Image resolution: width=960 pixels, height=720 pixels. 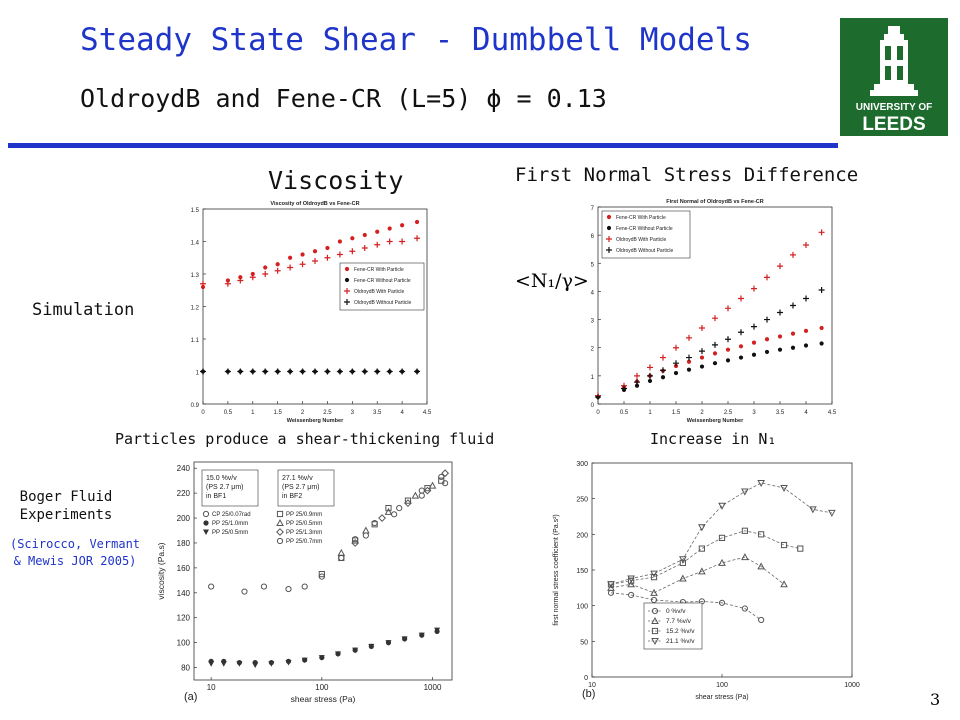 What do you see at coordinates (584, 642) in the screenshot?
I see `y-tick-label-1: 50` at bounding box center [584, 642].